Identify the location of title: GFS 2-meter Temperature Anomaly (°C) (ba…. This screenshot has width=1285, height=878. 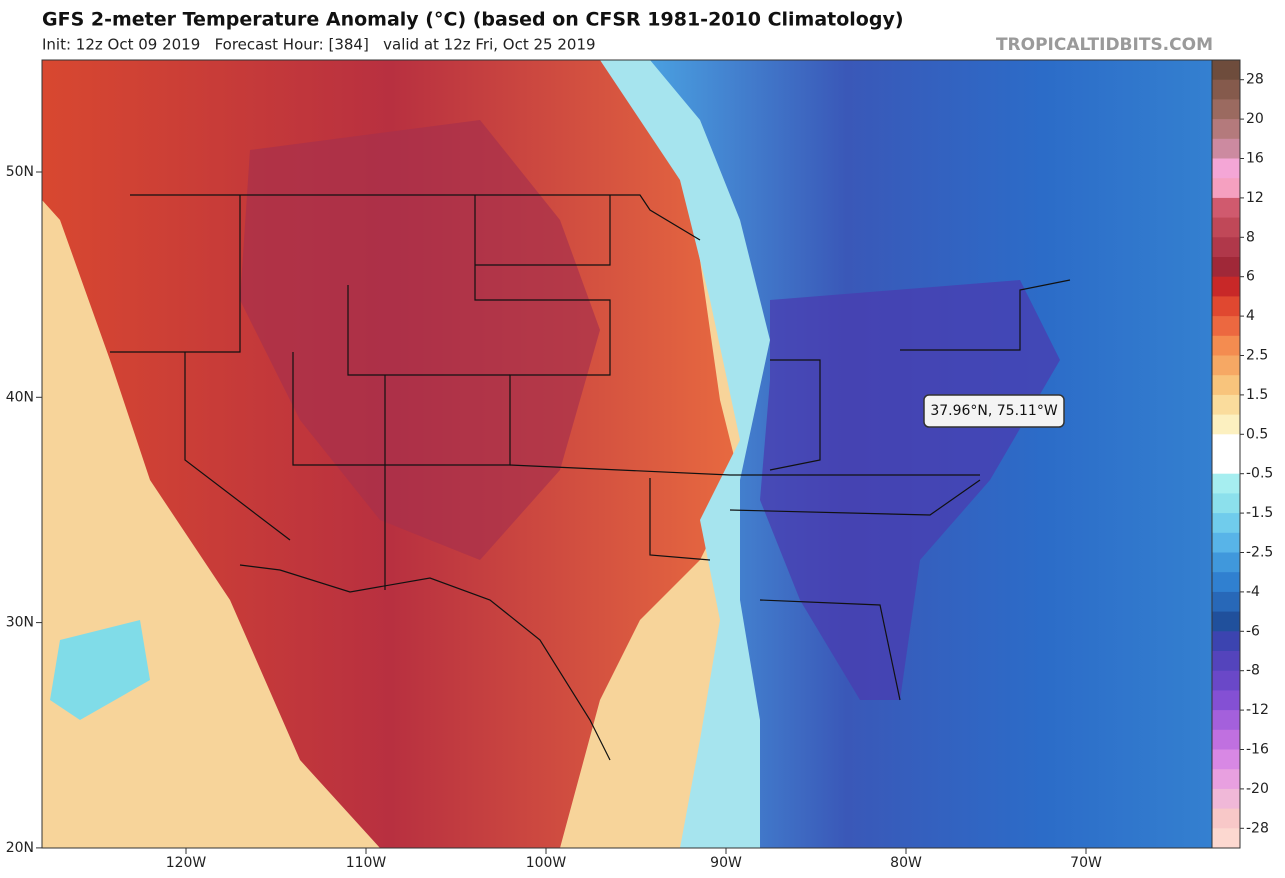
(473, 20).